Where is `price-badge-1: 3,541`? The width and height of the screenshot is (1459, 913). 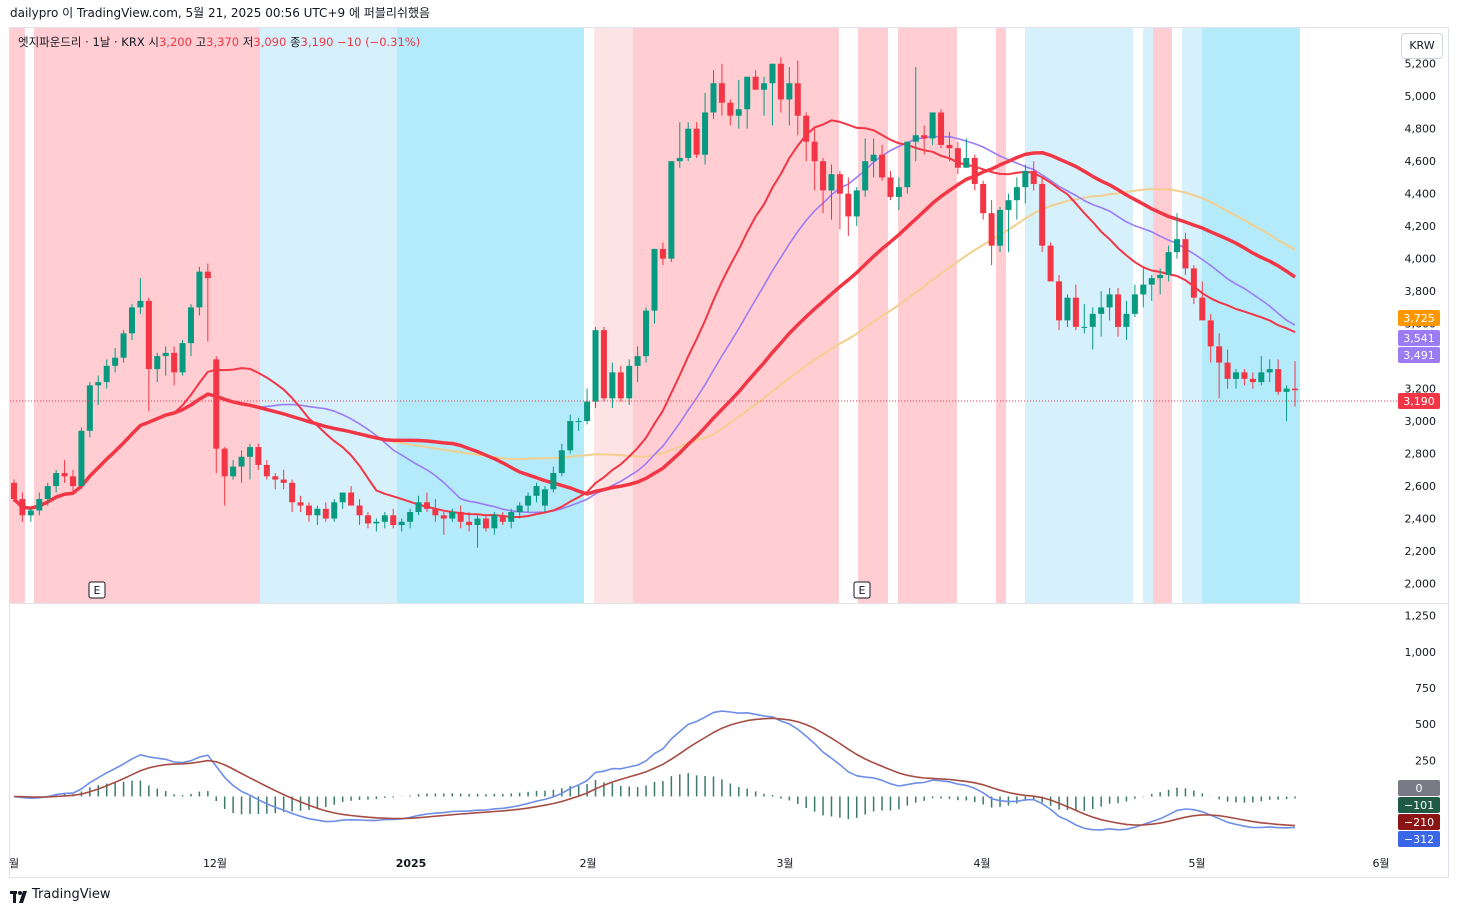
price-badge-1: 3,541 is located at coordinates (1419, 338).